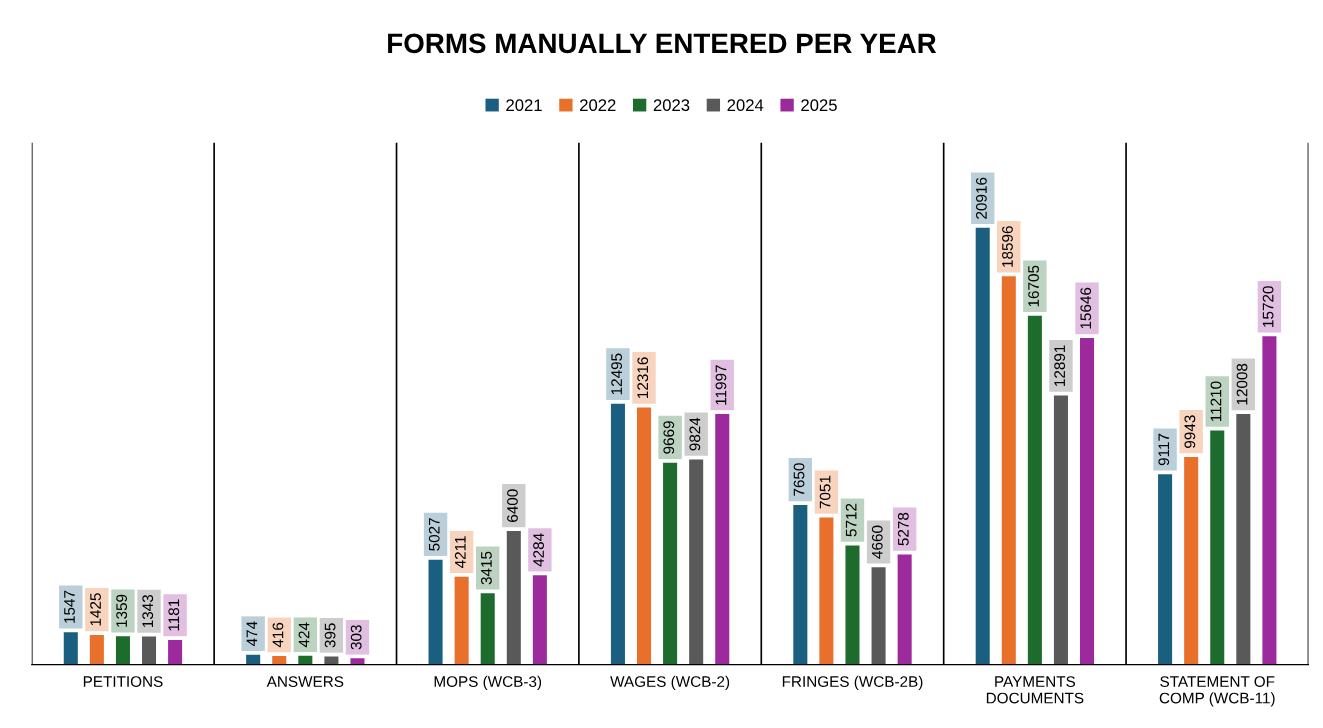 The height and width of the screenshot is (728, 1323). Describe the element at coordinates (524, 105) in the screenshot. I see `legend-label: 2021` at that location.